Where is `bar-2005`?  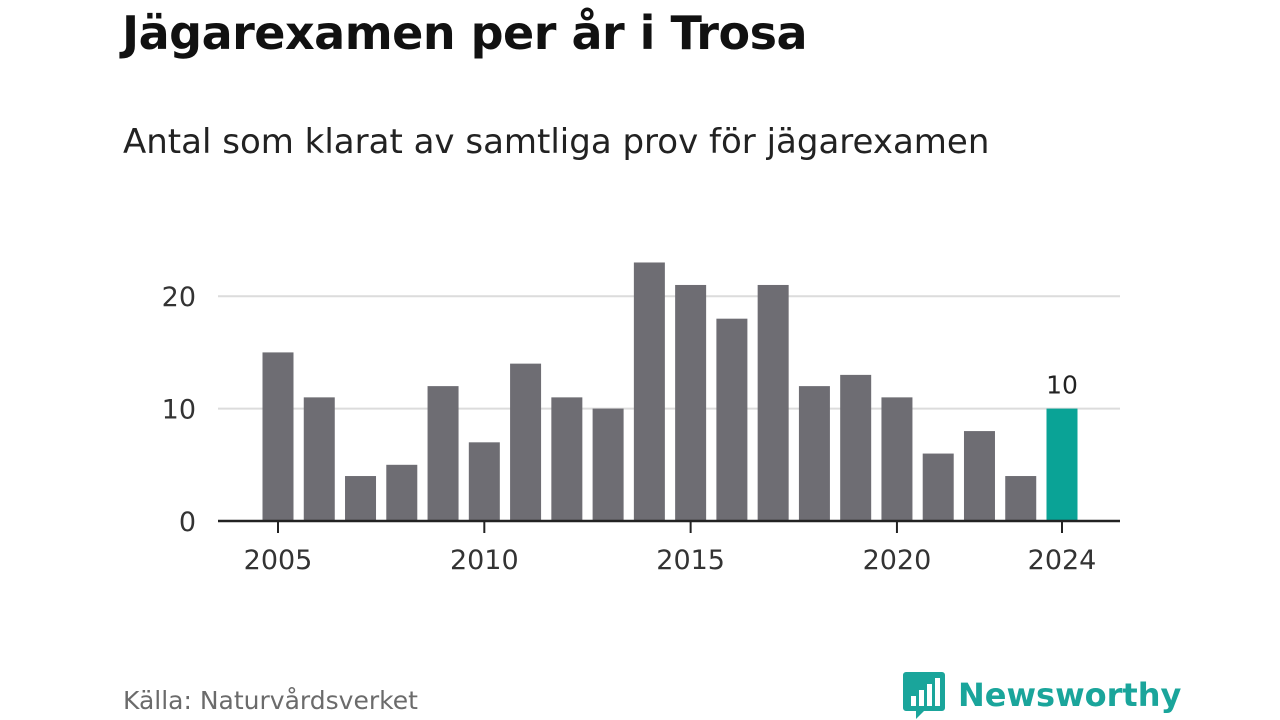 bar-2005 is located at coordinates (278, 436).